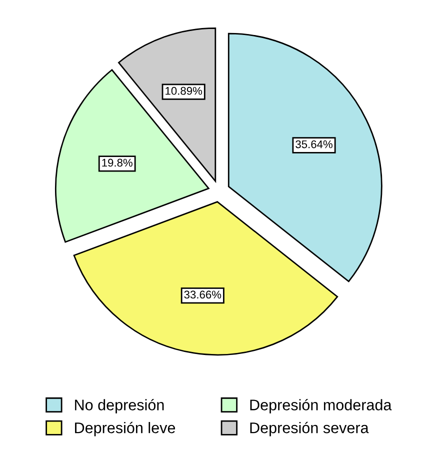 Image resolution: width=438 pixels, height=450 pixels. What do you see at coordinates (314, 144) in the screenshot?
I see `data-label: 35.64%` at bounding box center [314, 144].